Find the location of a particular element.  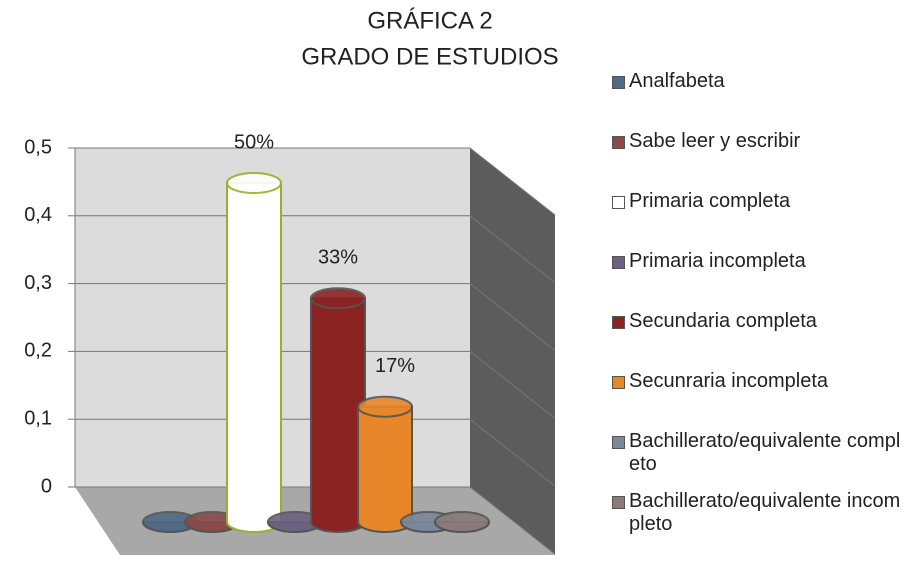

data-label: 33% is located at coordinates (338, 258).